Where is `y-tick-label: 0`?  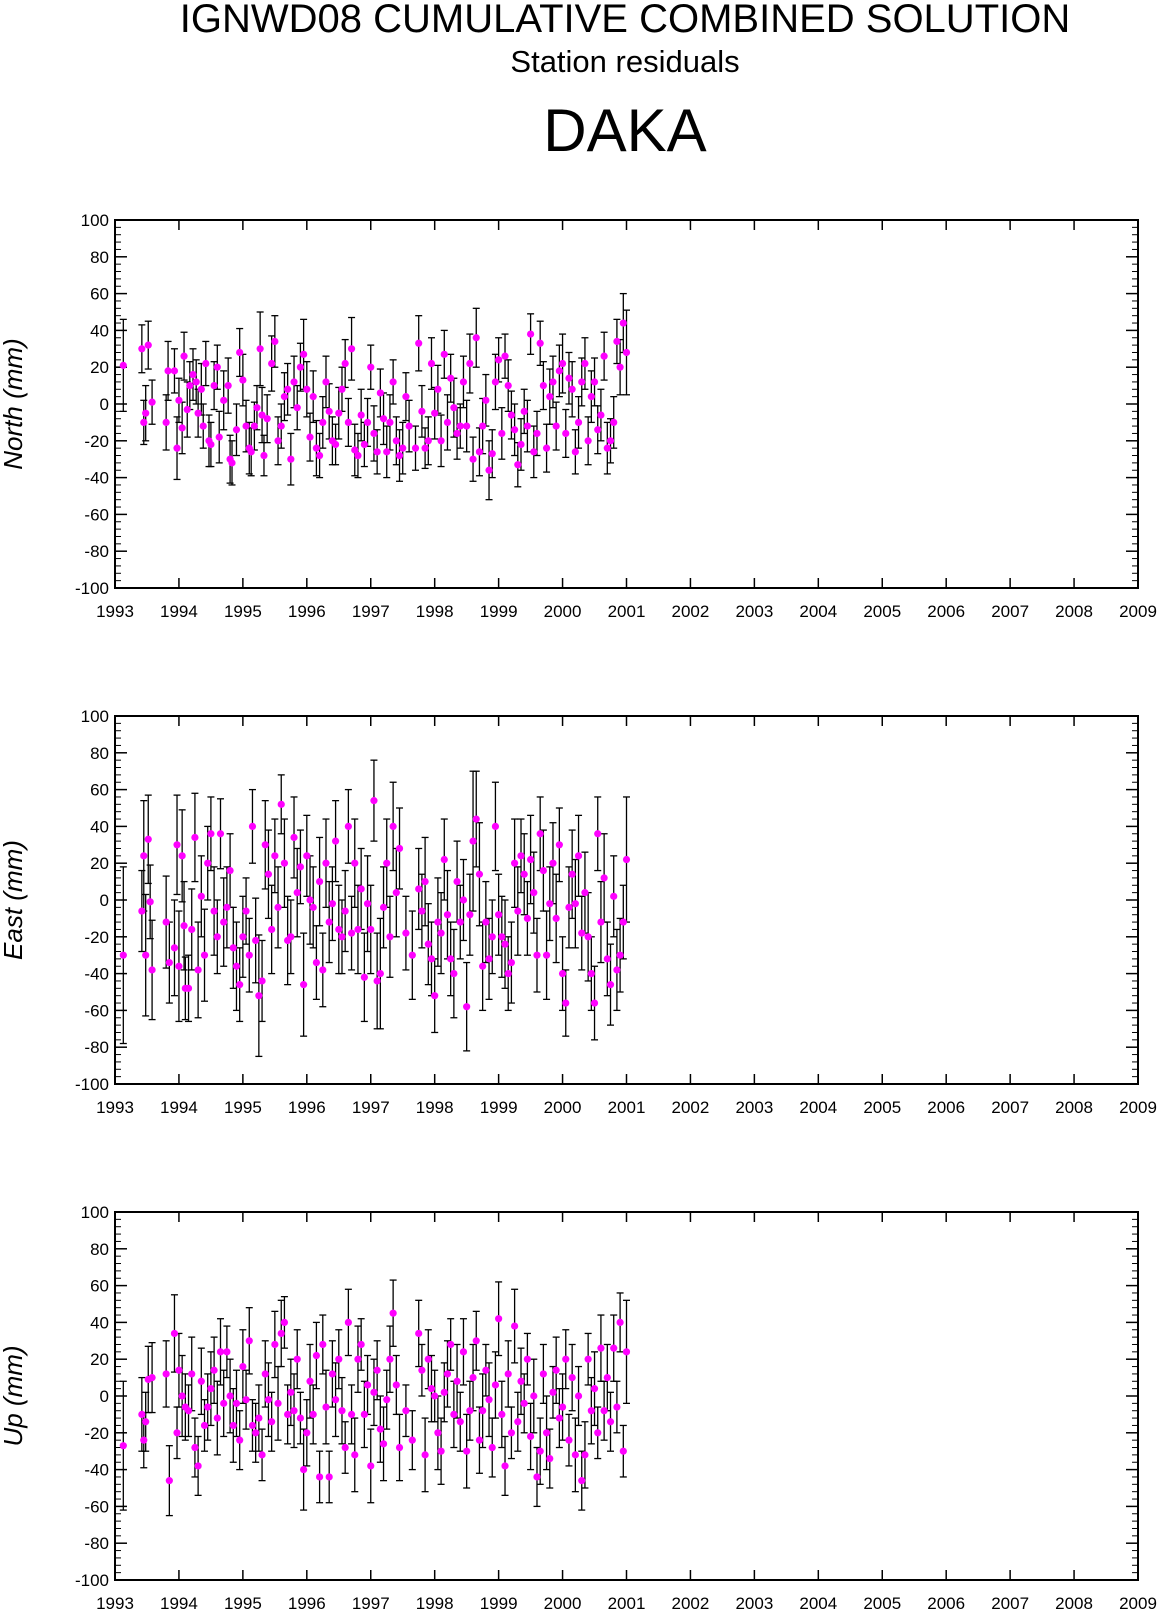
y-tick-label: 0 is located at coordinates (104, 404).